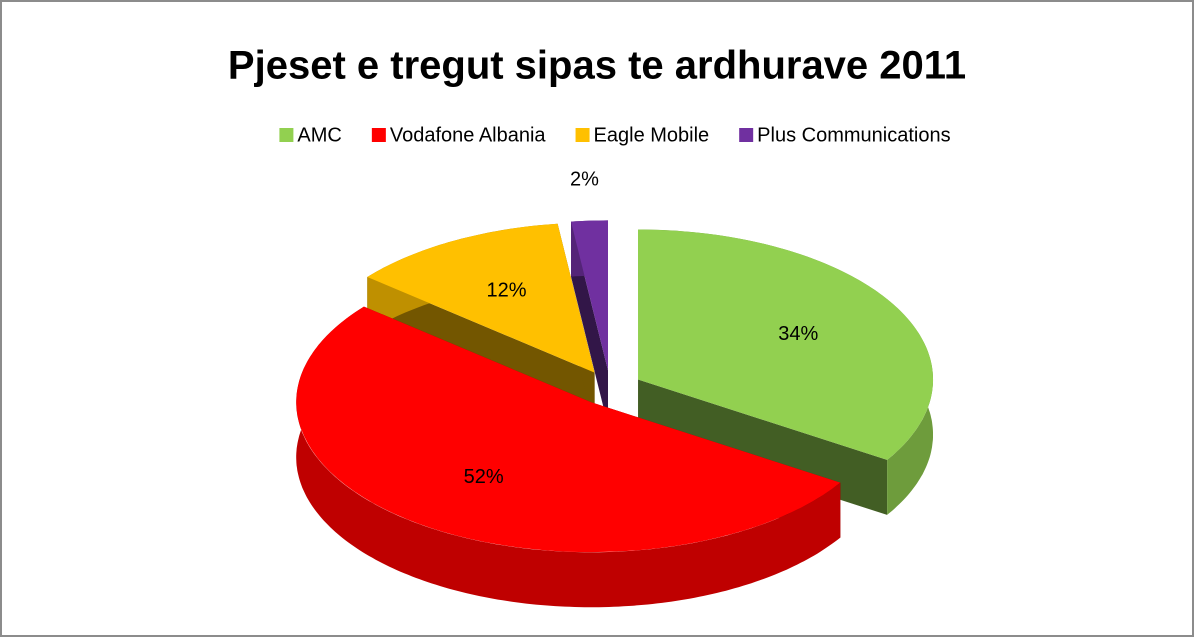 This screenshot has height=637, width=1194. Describe the element at coordinates (484, 477) in the screenshot. I see `data-label: 52%` at that location.